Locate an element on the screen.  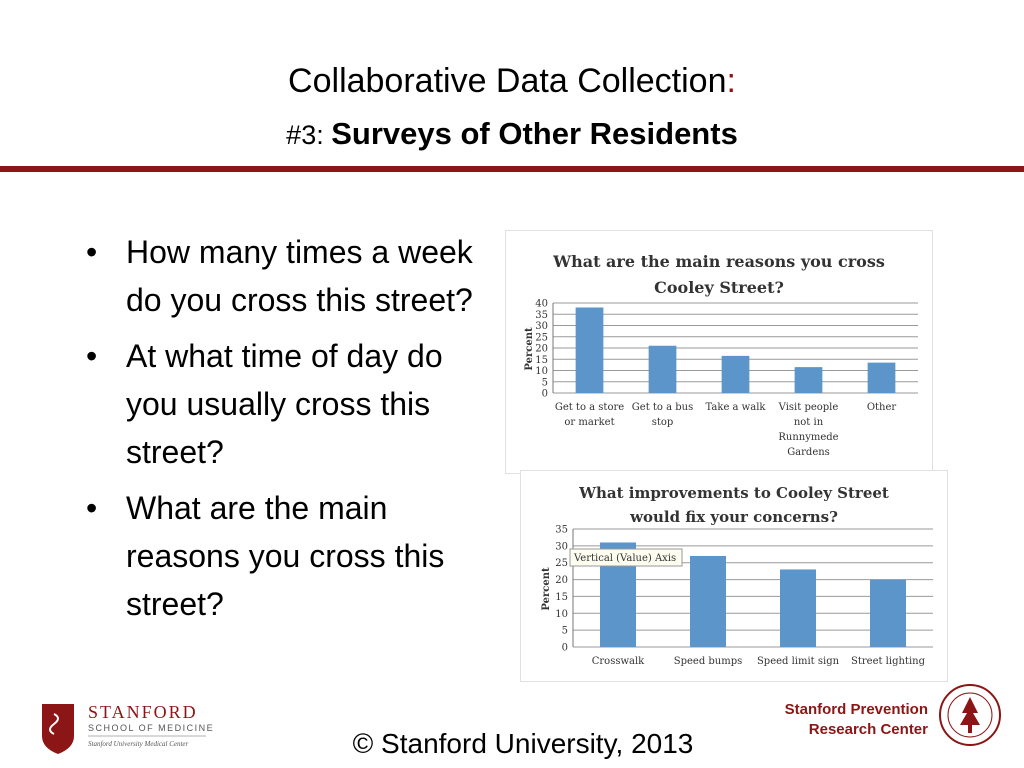
stanford-seal-icon is located at coordinates (970, 715).